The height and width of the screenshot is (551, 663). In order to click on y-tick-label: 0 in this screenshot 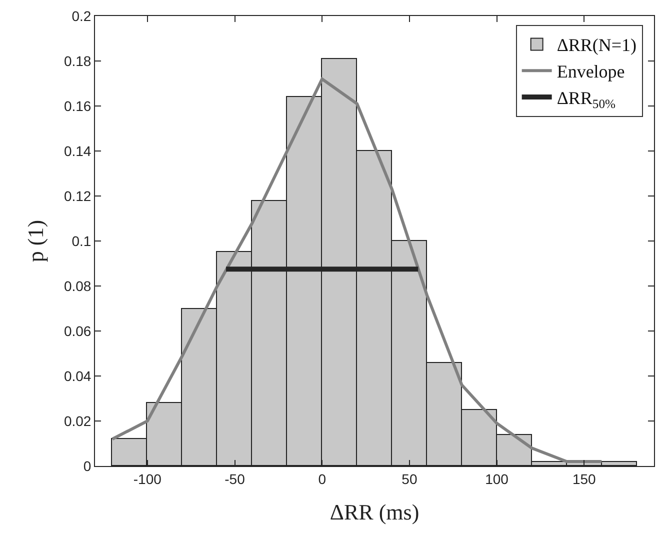, I will do `click(87, 466)`.